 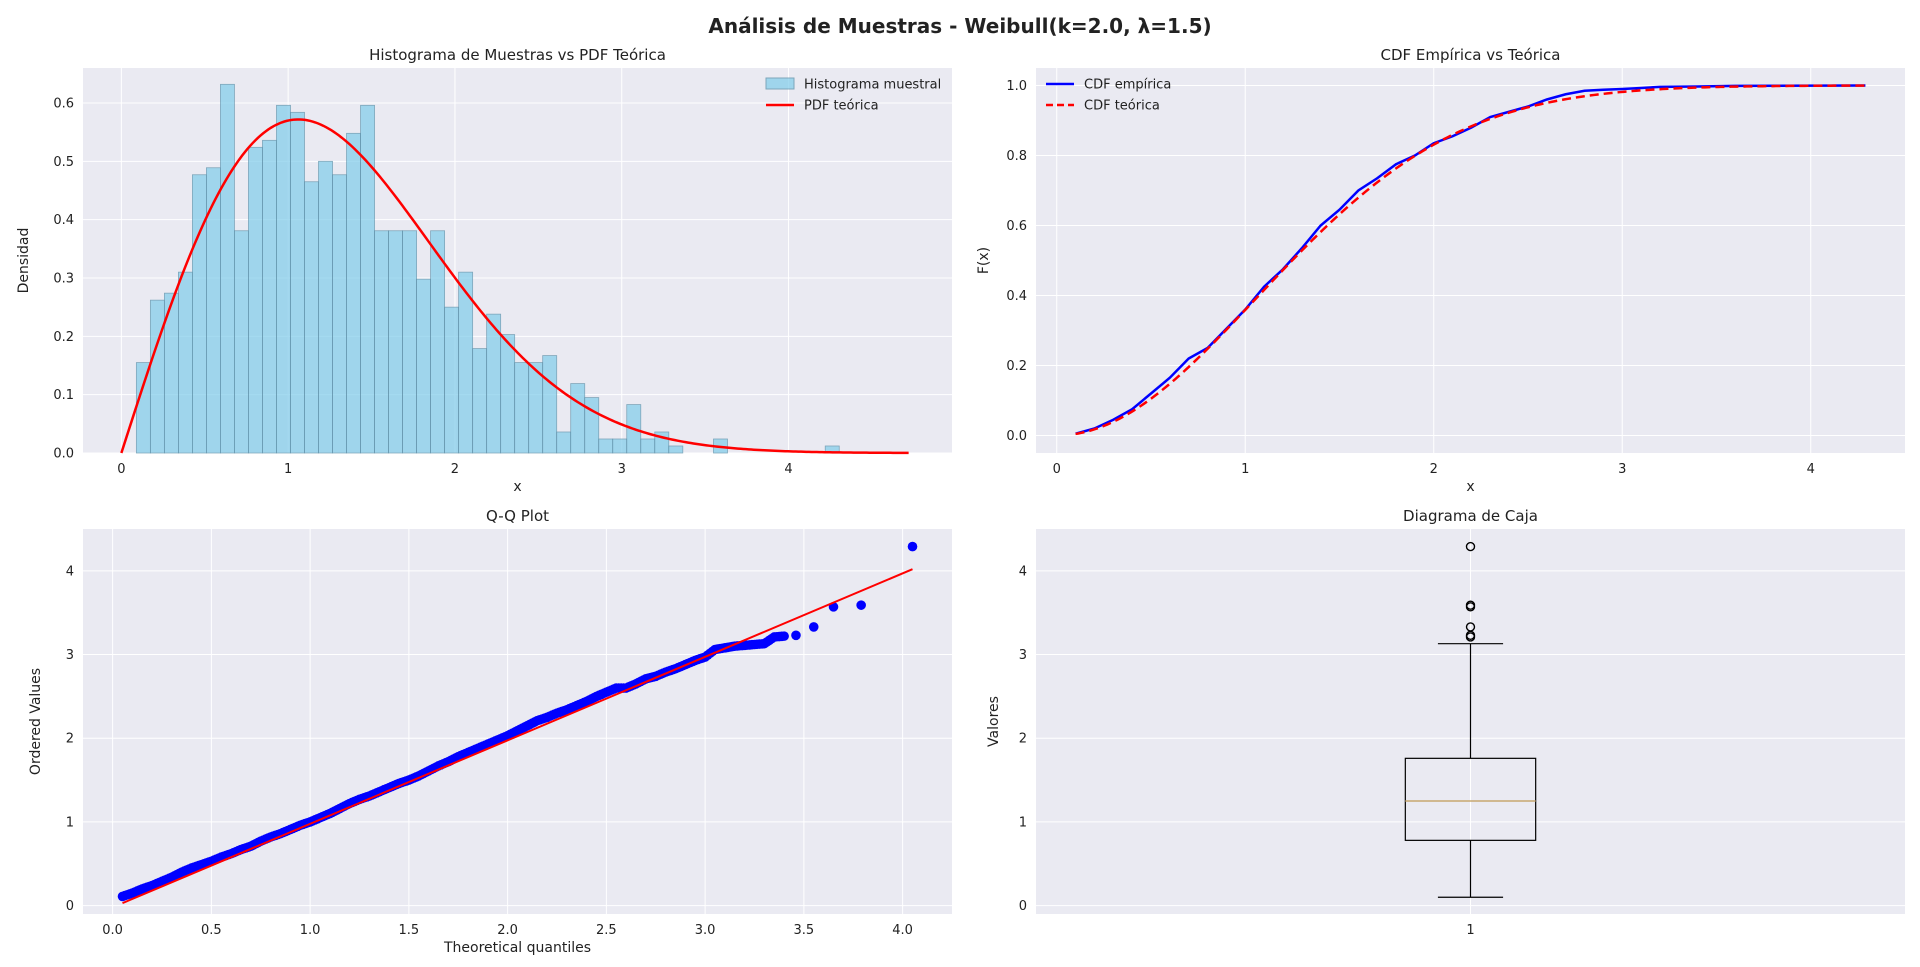 What do you see at coordinates (70, 822) in the screenshot?
I see `y-tick-label: 1` at bounding box center [70, 822].